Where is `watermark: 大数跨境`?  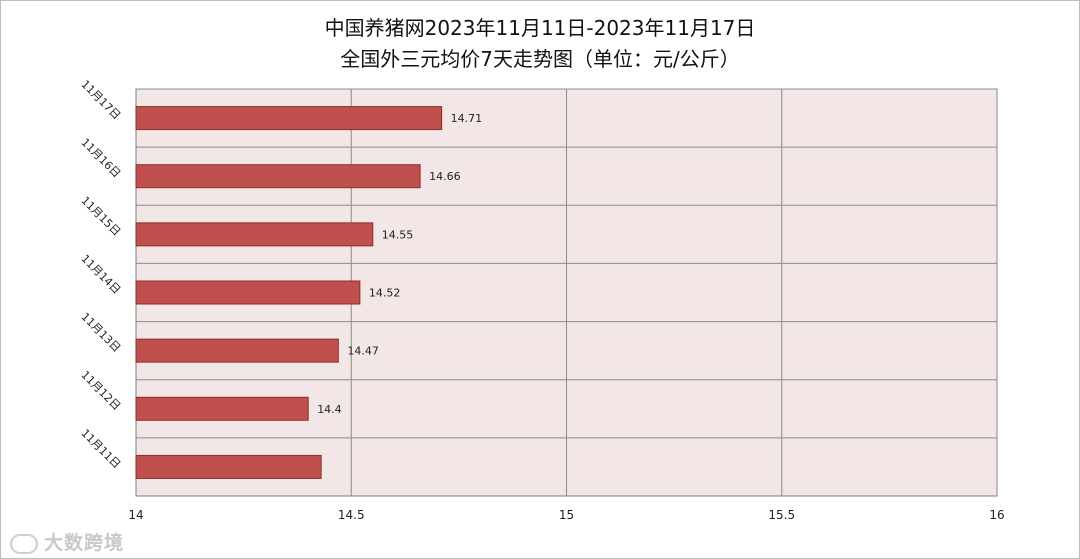 watermark: 大数跨境 is located at coordinates (67, 541).